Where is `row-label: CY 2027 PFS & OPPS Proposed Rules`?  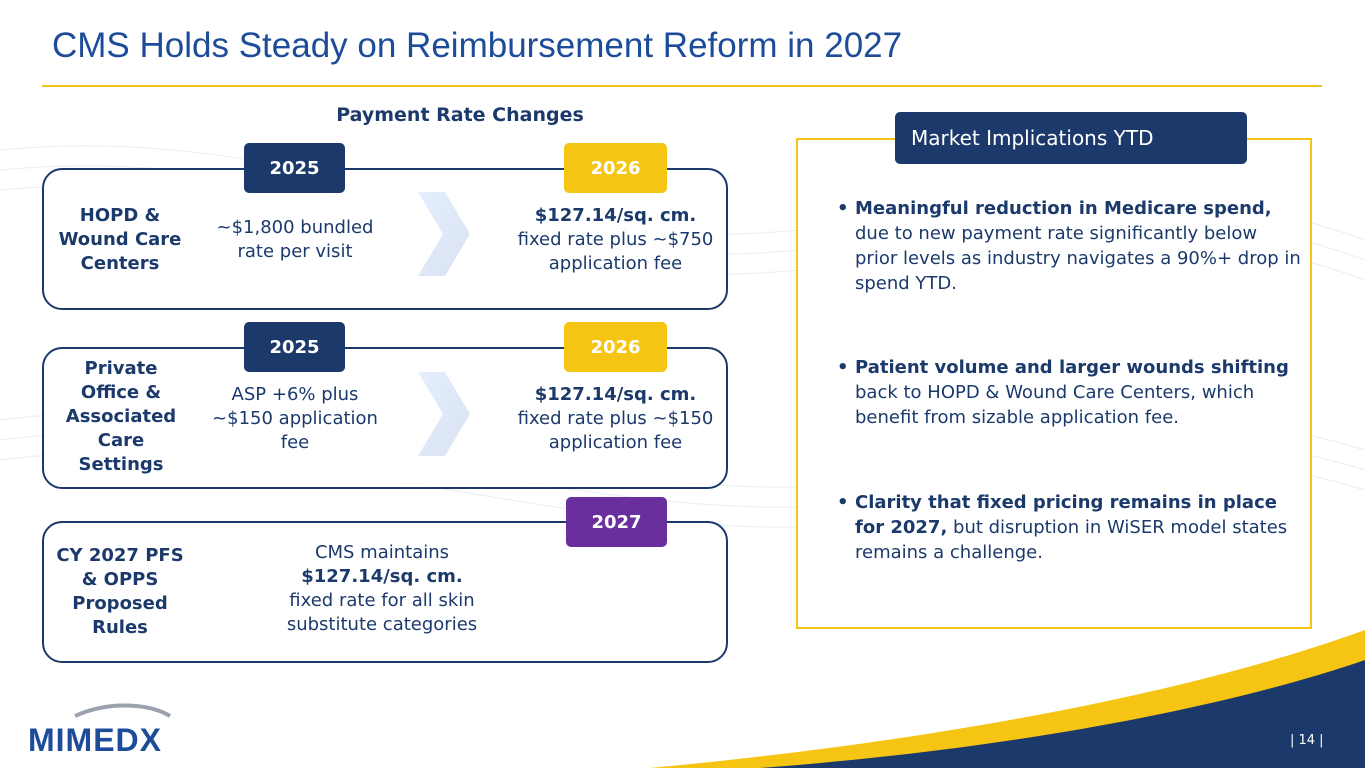 row-label: CY 2027 PFS & OPPS Proposed Rules is located at coordinates (120, 591).